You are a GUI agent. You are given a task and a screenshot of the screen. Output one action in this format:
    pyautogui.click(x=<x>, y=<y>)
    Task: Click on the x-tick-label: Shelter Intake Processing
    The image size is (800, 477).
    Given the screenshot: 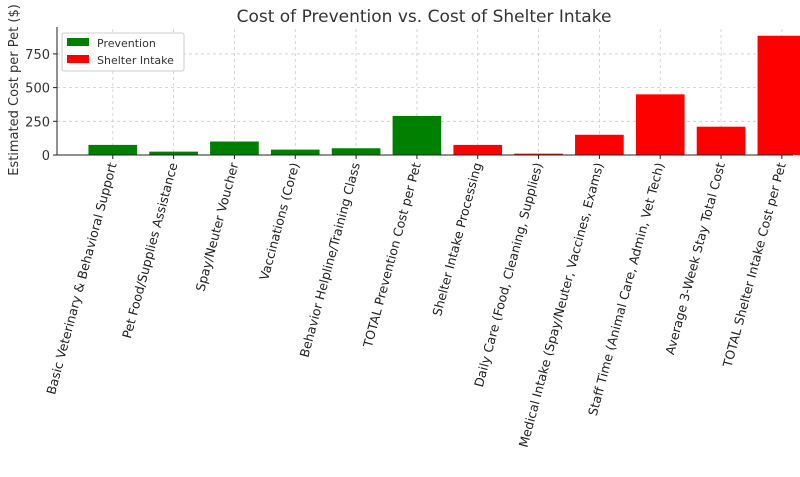 What is the action you would take?
    pyautogui.click(x=456, y=239)
    